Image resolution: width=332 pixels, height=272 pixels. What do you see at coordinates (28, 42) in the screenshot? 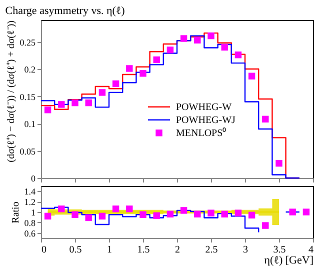
I see `y-tick-label: 0.25` at bounding box center [28, 42].